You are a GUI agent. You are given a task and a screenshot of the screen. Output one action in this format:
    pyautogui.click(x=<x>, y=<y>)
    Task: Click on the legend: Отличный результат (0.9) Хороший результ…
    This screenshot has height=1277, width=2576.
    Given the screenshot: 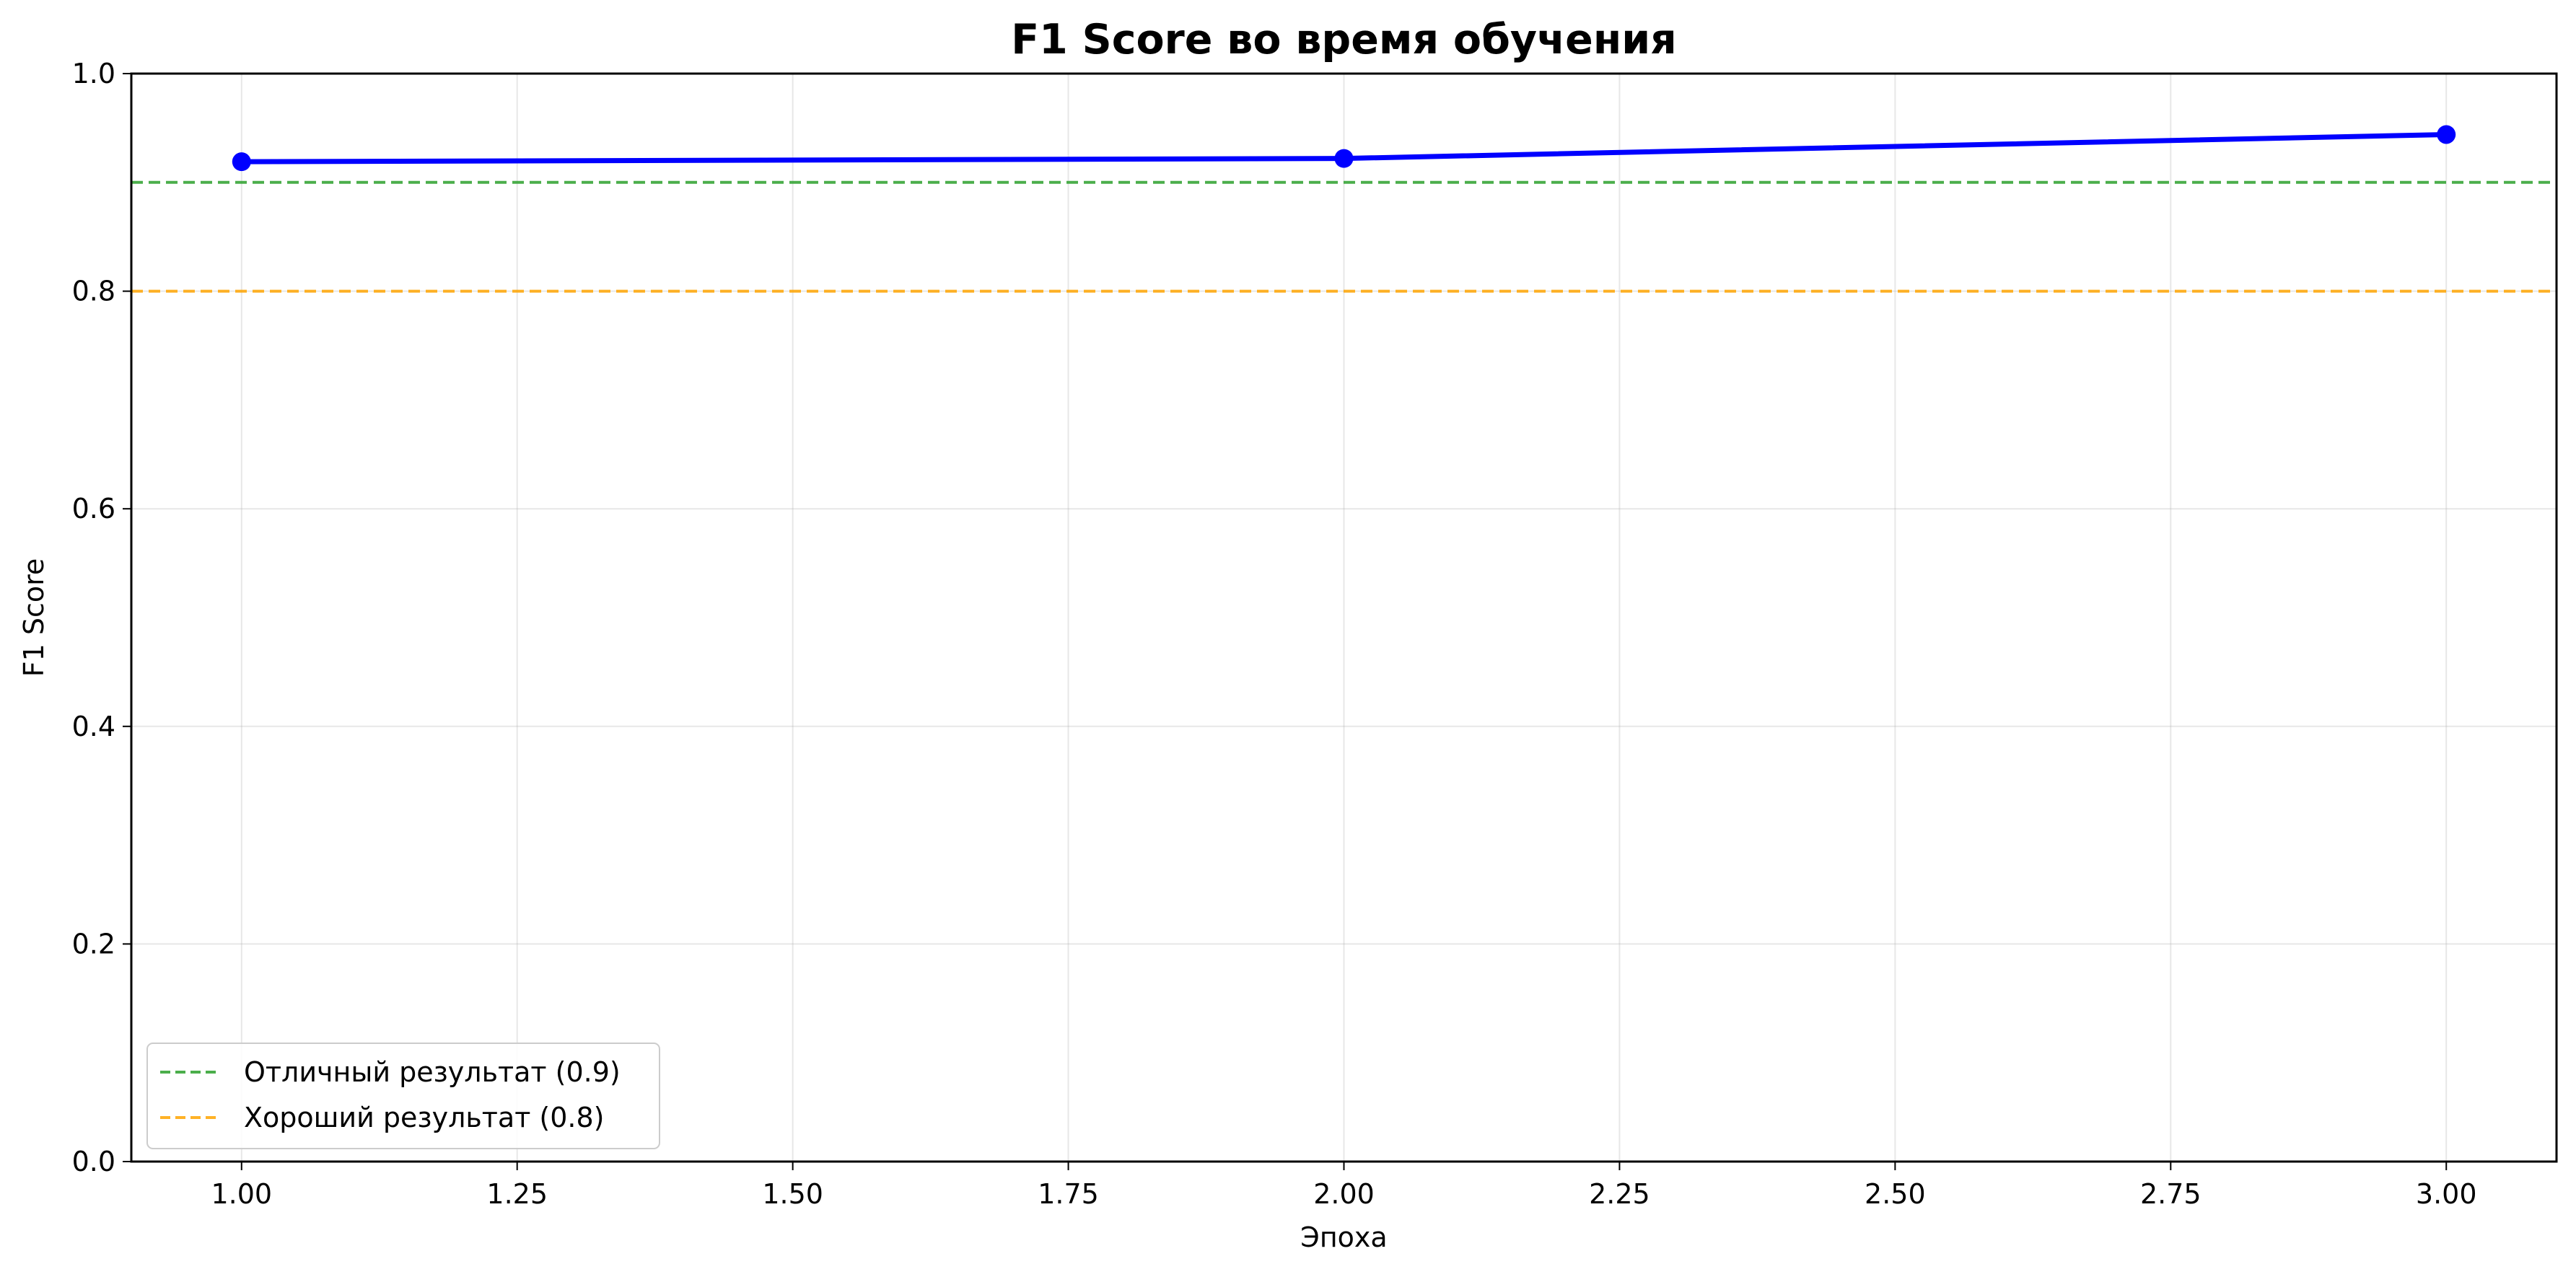 What is the action you would take?
    pyautogui.click(x=403, y=1096)
    